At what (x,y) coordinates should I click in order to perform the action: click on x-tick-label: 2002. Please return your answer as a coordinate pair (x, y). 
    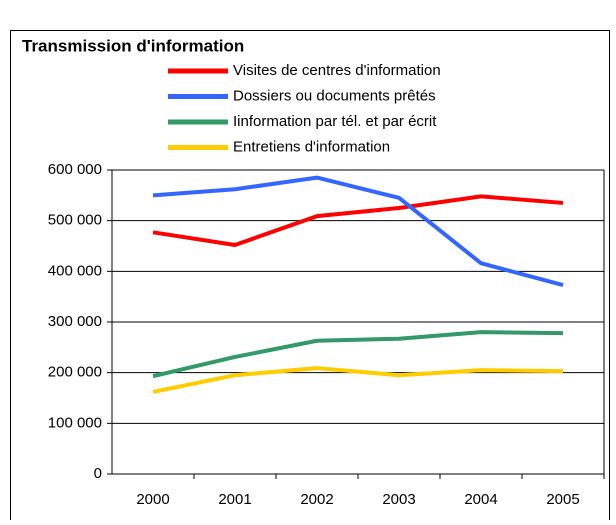
    Looking at the image, I should click on (316, 499).